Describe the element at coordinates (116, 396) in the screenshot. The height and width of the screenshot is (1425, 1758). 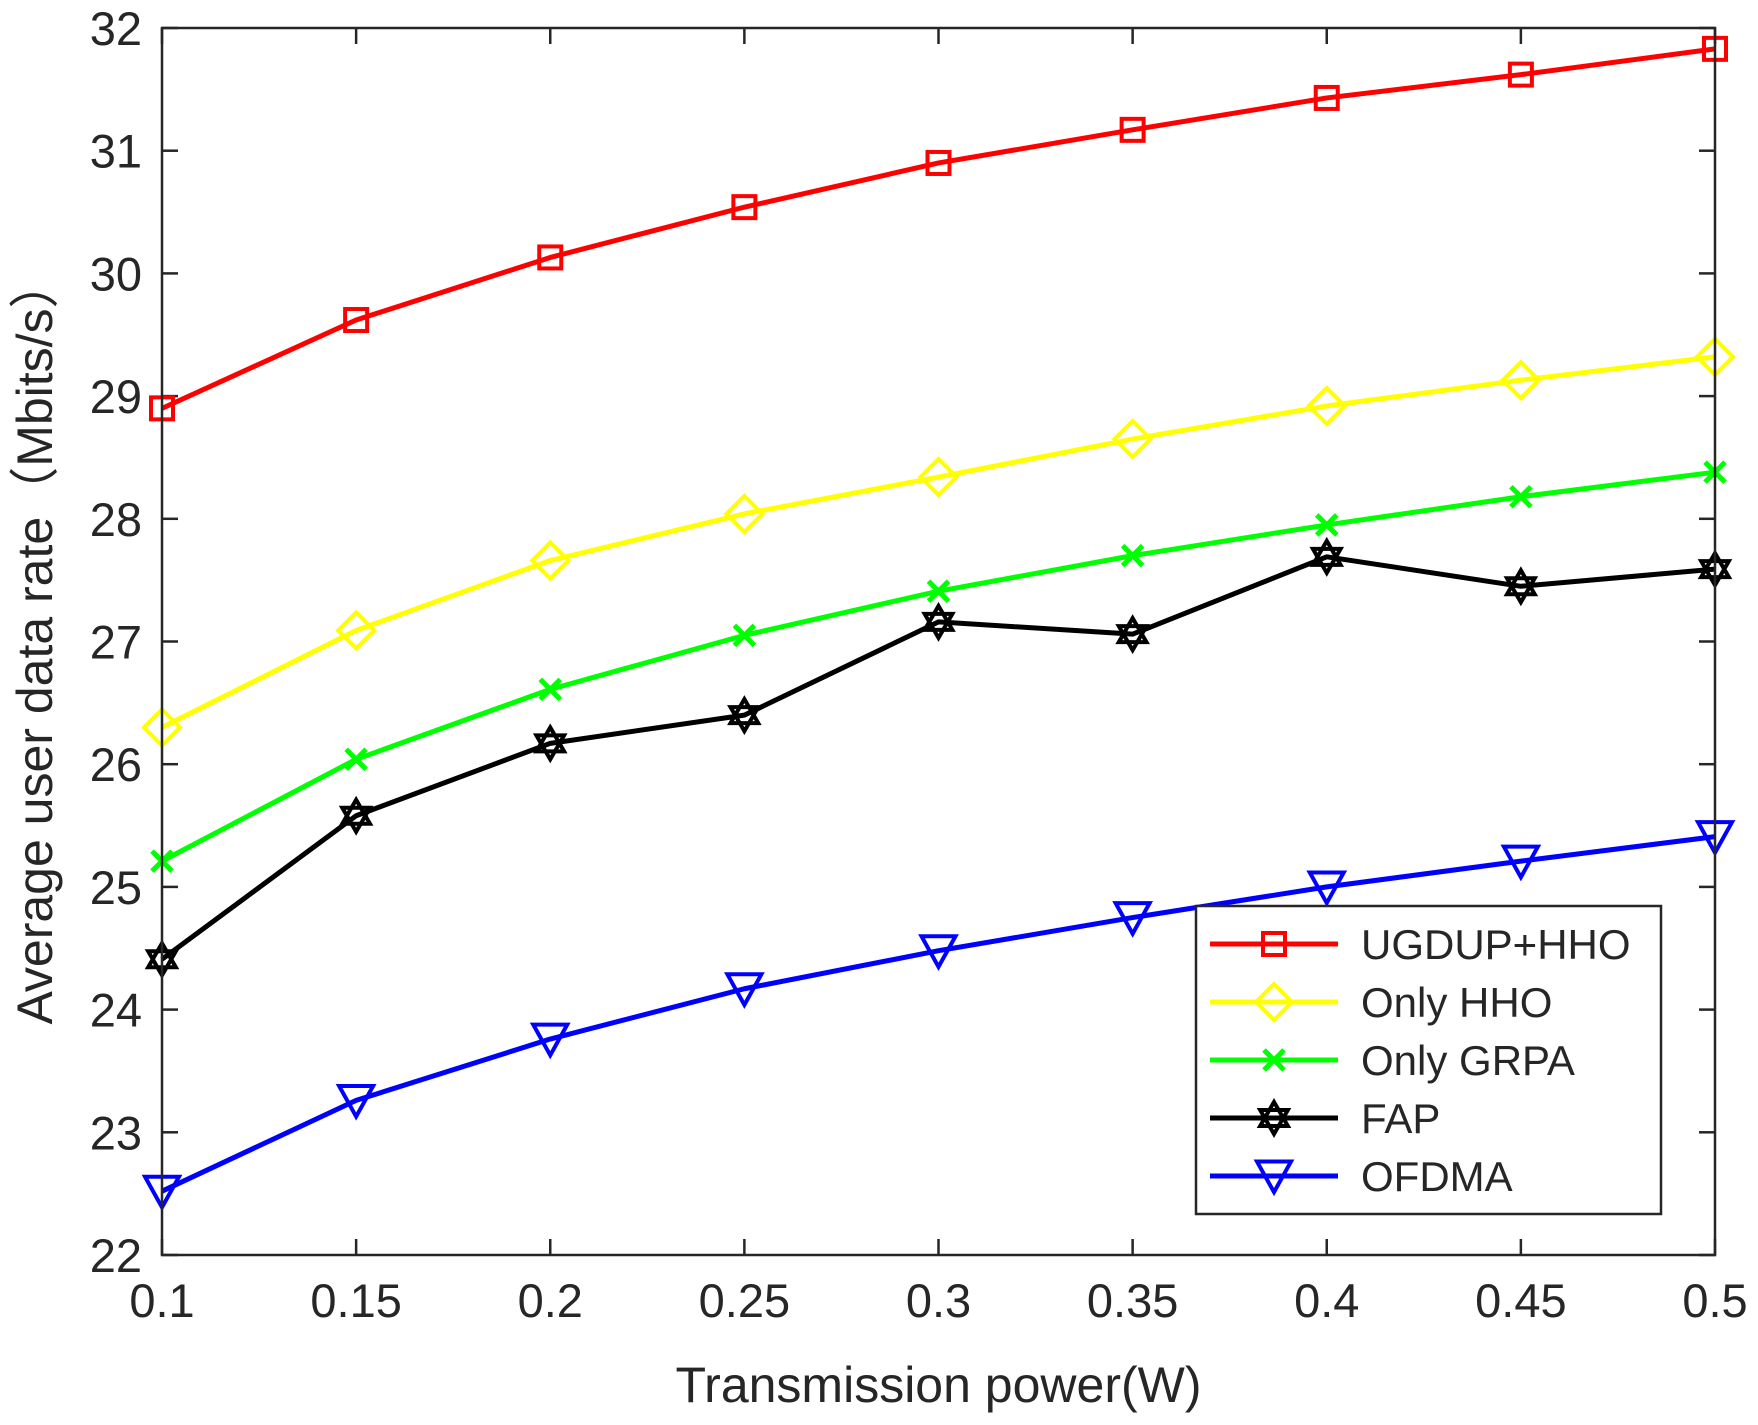
I see `y-tick-label: 29` at that location.